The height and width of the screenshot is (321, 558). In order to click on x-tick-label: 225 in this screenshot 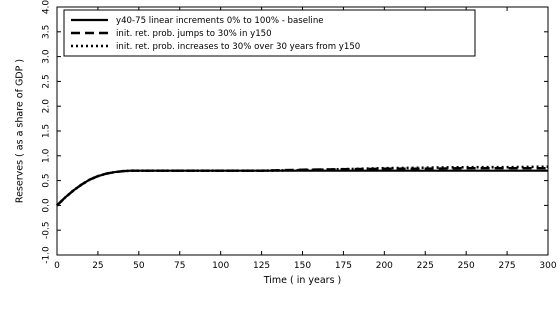, I will do `click(425, 266)`.